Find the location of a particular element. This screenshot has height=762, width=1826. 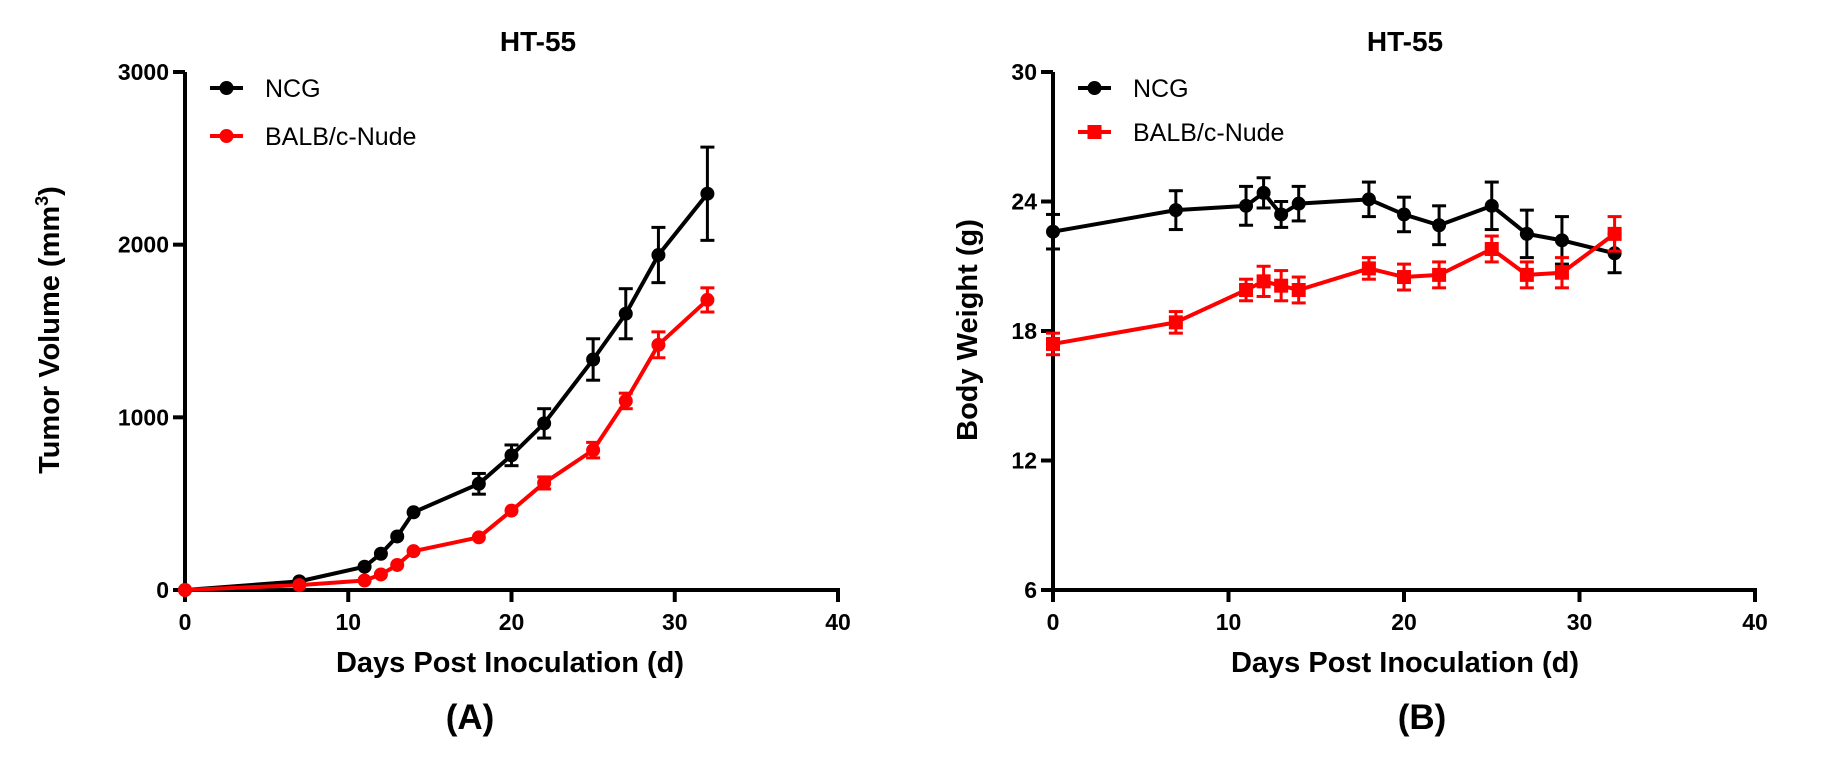

chart-a-y-tick-label: 0 is located at coordinates (162, 590).